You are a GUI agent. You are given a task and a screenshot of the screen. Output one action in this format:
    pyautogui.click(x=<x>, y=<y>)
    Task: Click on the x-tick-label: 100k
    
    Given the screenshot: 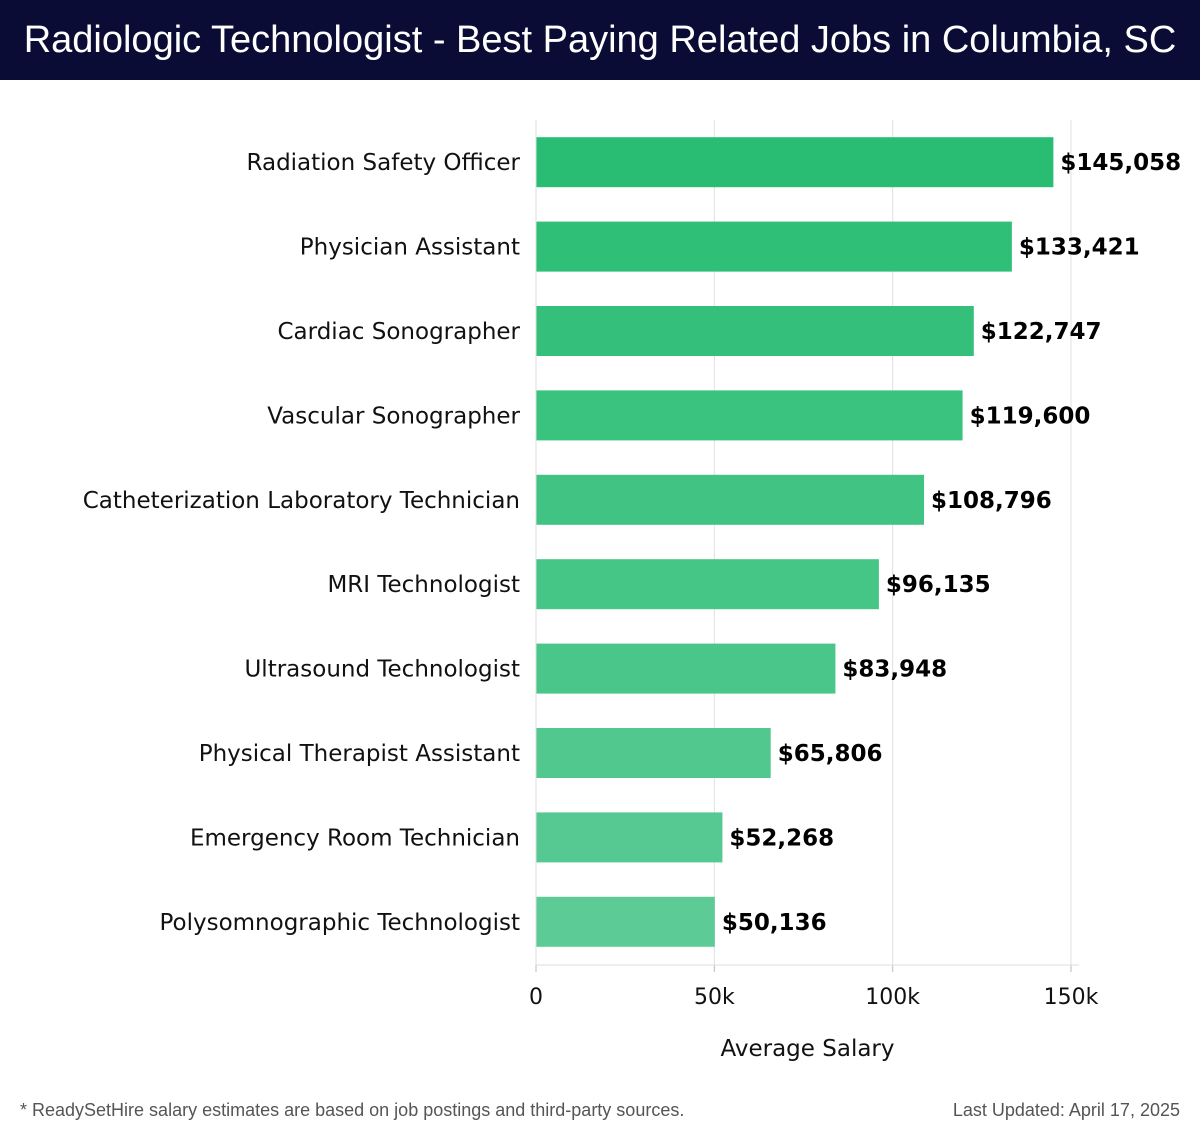 What is the action you would take?
    pyautogui.click(x=892, y=997)
    